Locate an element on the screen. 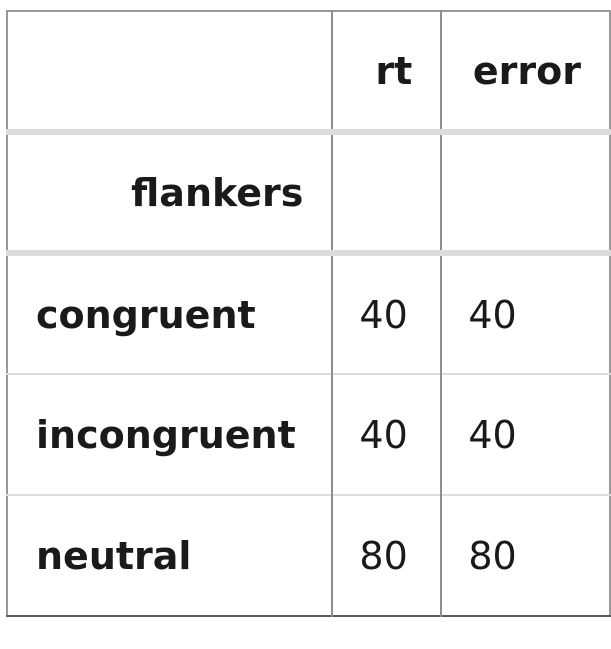 The image size is (611, 649). error-cell: 80 is located at coordinates (525, 555).